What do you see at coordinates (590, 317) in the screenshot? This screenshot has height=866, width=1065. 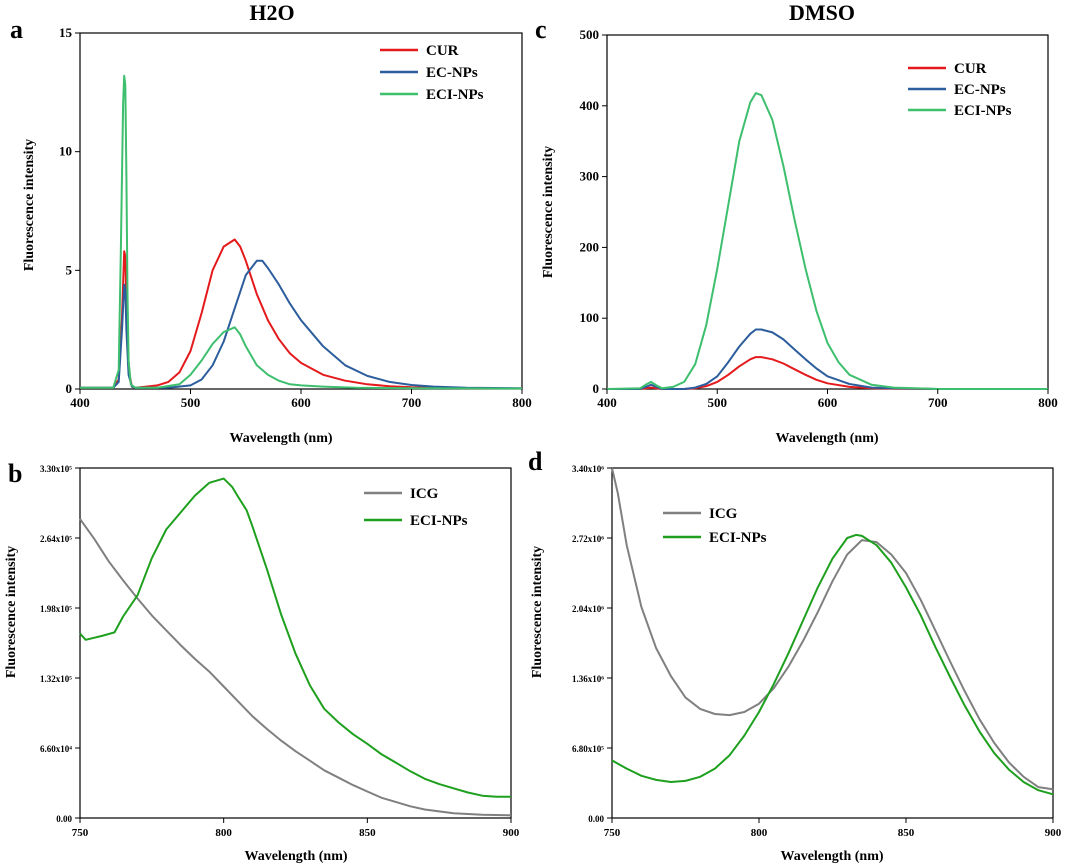 I see `y-tick-label: 100` at bounding box center [590, 317].